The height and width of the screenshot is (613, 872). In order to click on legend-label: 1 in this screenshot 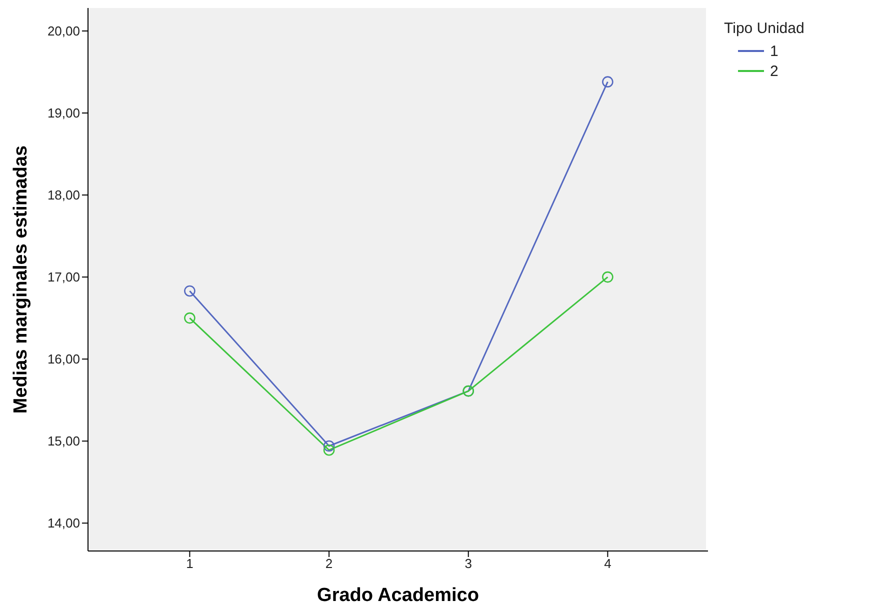, I will do `click(774, 51)`.